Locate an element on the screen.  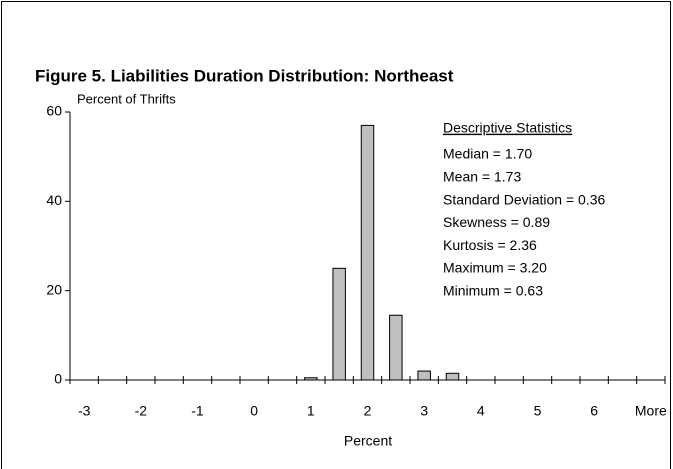
x-tick-label: 5 is located at coordinates (538, 411).